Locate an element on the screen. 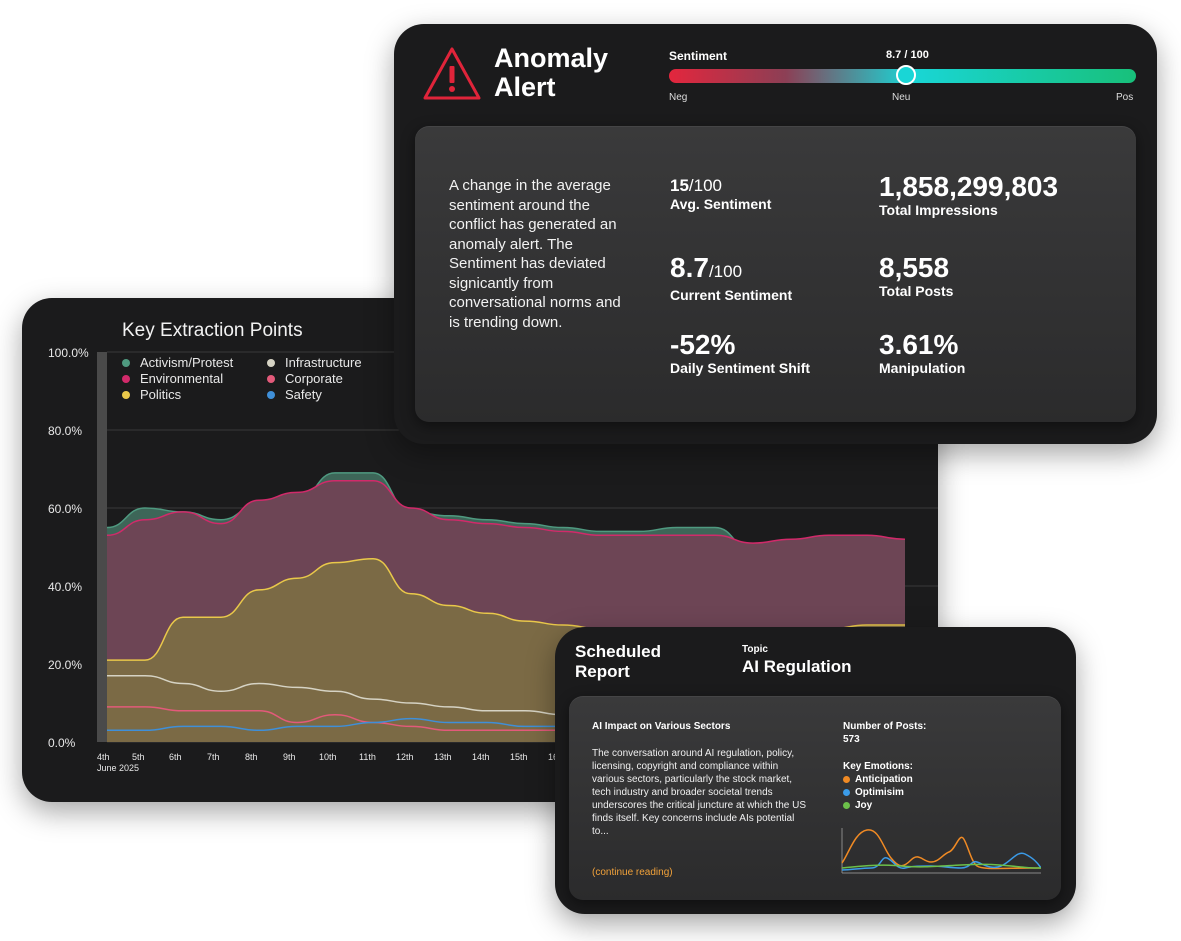  emotions-label: Key Emotions: is located at coordinates (878, 766).